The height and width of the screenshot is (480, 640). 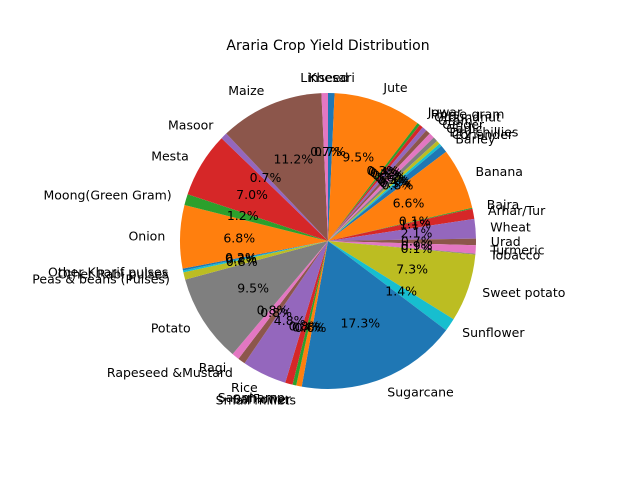 I want to click on slice-label: Banana, so click(x=499, y=171).